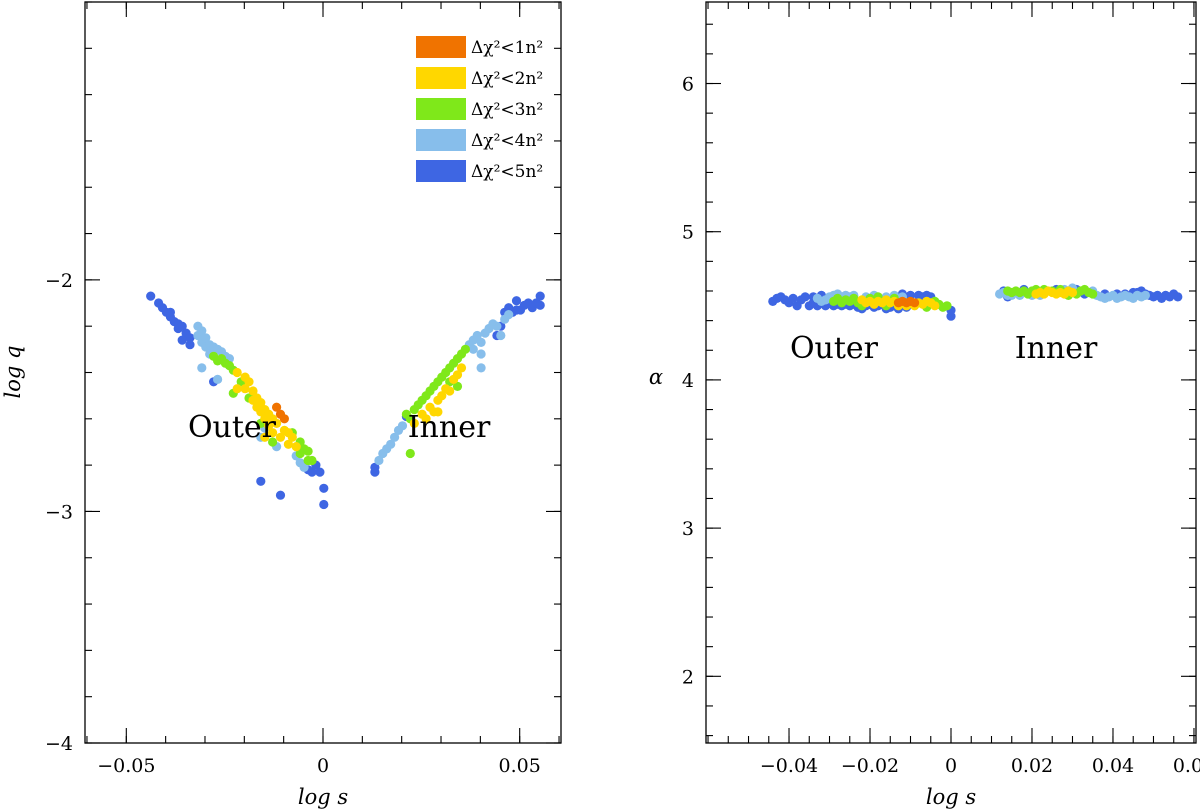  What do you see at coordinates (975, 302) in the screenshot?
I see `right-data-points` at bounding box center [975, 302].